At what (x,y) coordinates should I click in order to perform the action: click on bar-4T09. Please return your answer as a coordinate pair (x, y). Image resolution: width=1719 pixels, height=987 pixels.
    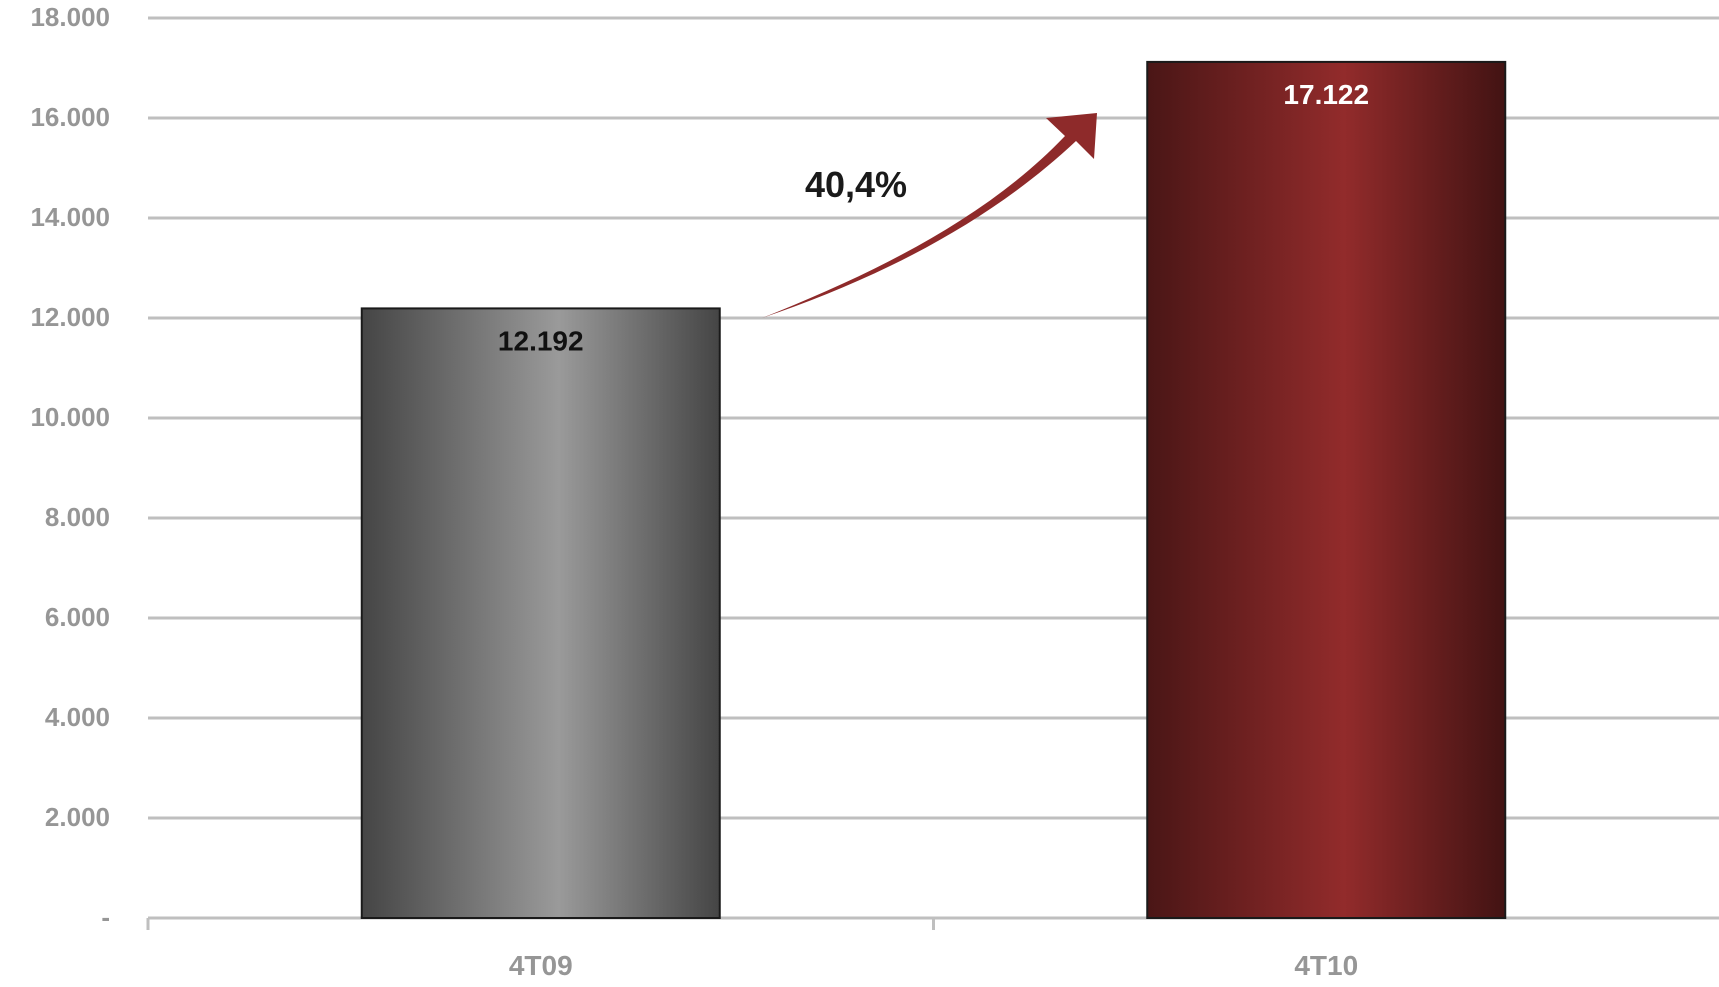
    Looking at the image, I should click on (540, 613).